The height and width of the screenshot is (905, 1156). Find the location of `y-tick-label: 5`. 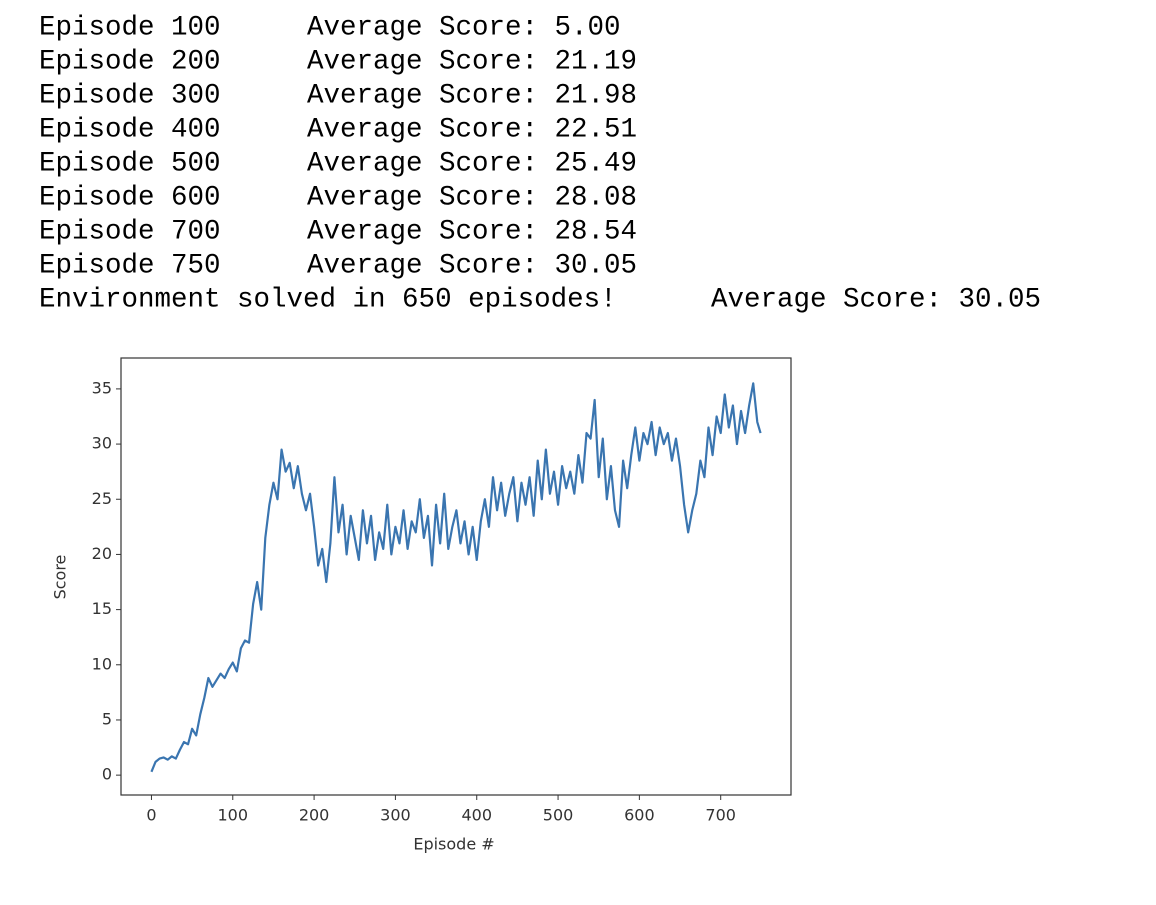

y-tick-label: 5 is located at coordinates (107, 718).